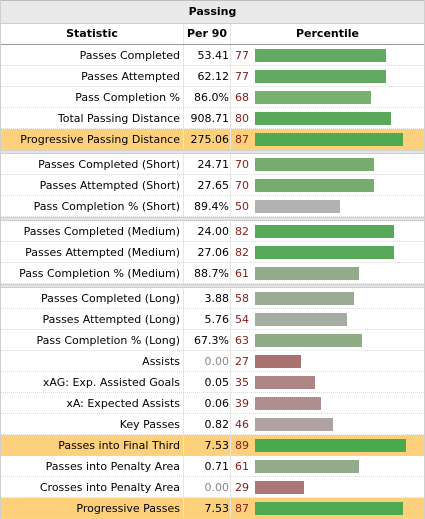 The image size is (425, 519). I want to click on table-row: Pass Completion % (Short) 89.4% 50, so click(212, 206).